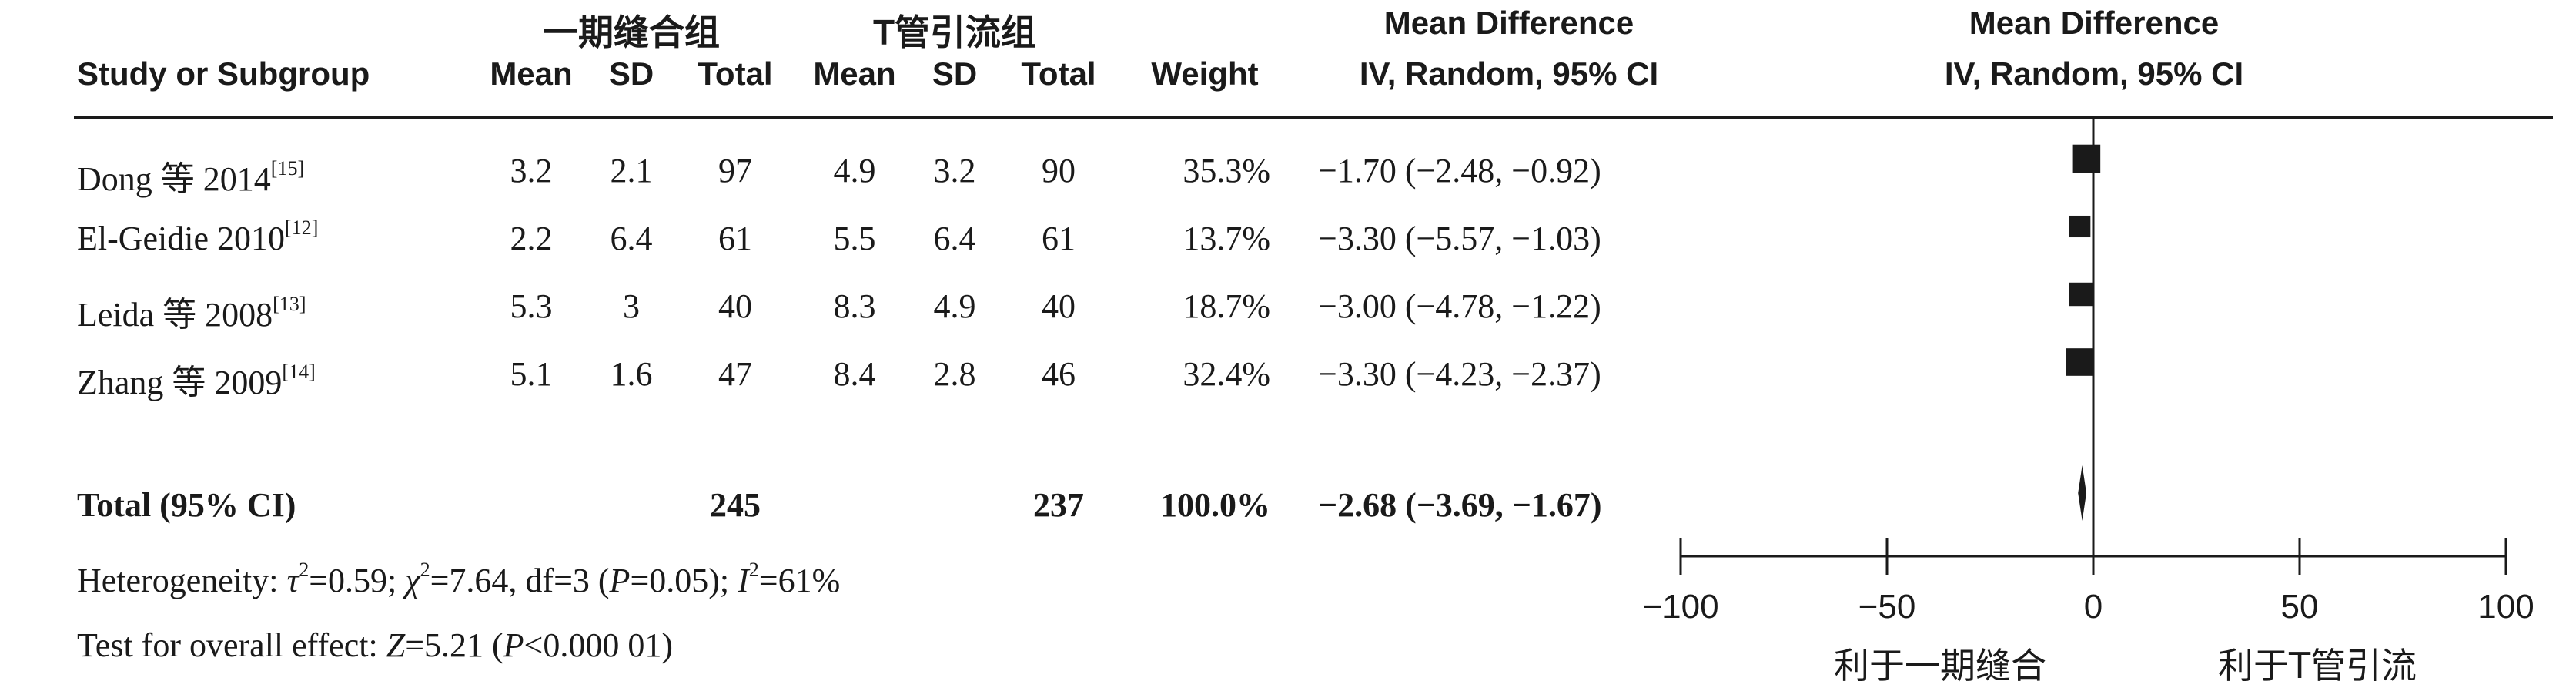 Image resolution: width=2576 pixels, height=698 pixels. I want to click on total-label: Total (95% CI), so click(187, 505).